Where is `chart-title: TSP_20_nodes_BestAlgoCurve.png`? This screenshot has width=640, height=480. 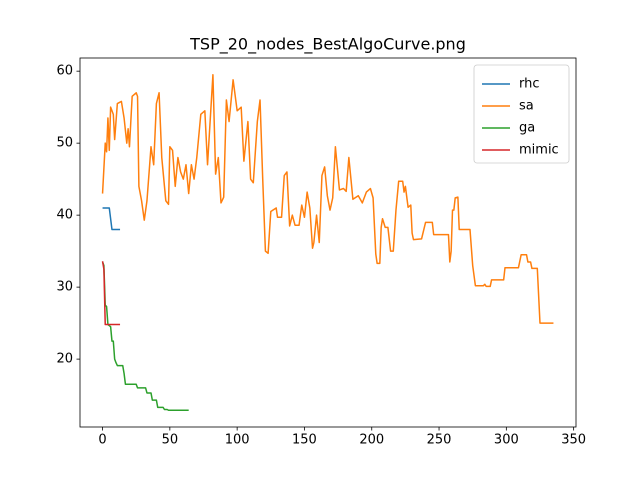
chart-title: TSP_20_nodes_BestAlgoCurve.png is located at coordinates (327, 45).